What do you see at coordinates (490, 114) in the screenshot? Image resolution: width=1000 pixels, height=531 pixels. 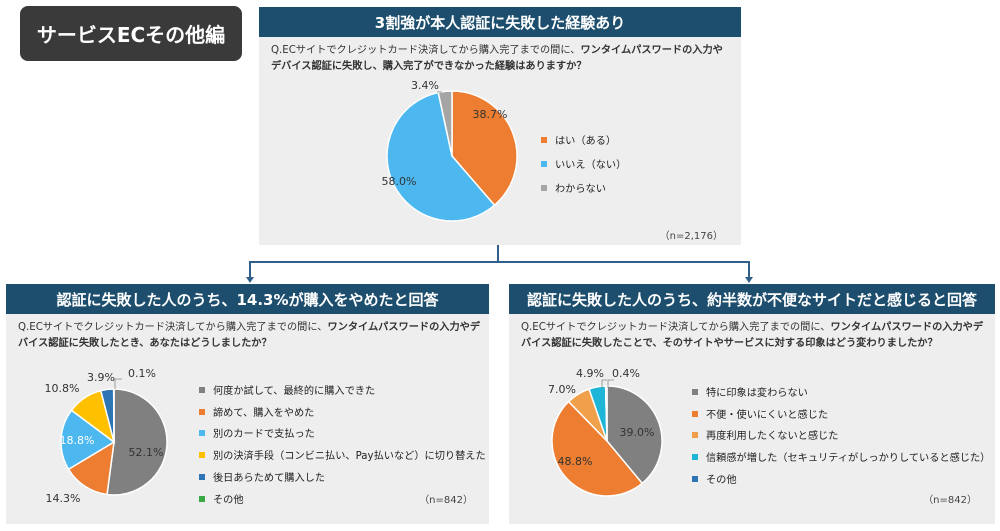 I see `slice-value-label: 38.7%` at bounding box center [490, 114].